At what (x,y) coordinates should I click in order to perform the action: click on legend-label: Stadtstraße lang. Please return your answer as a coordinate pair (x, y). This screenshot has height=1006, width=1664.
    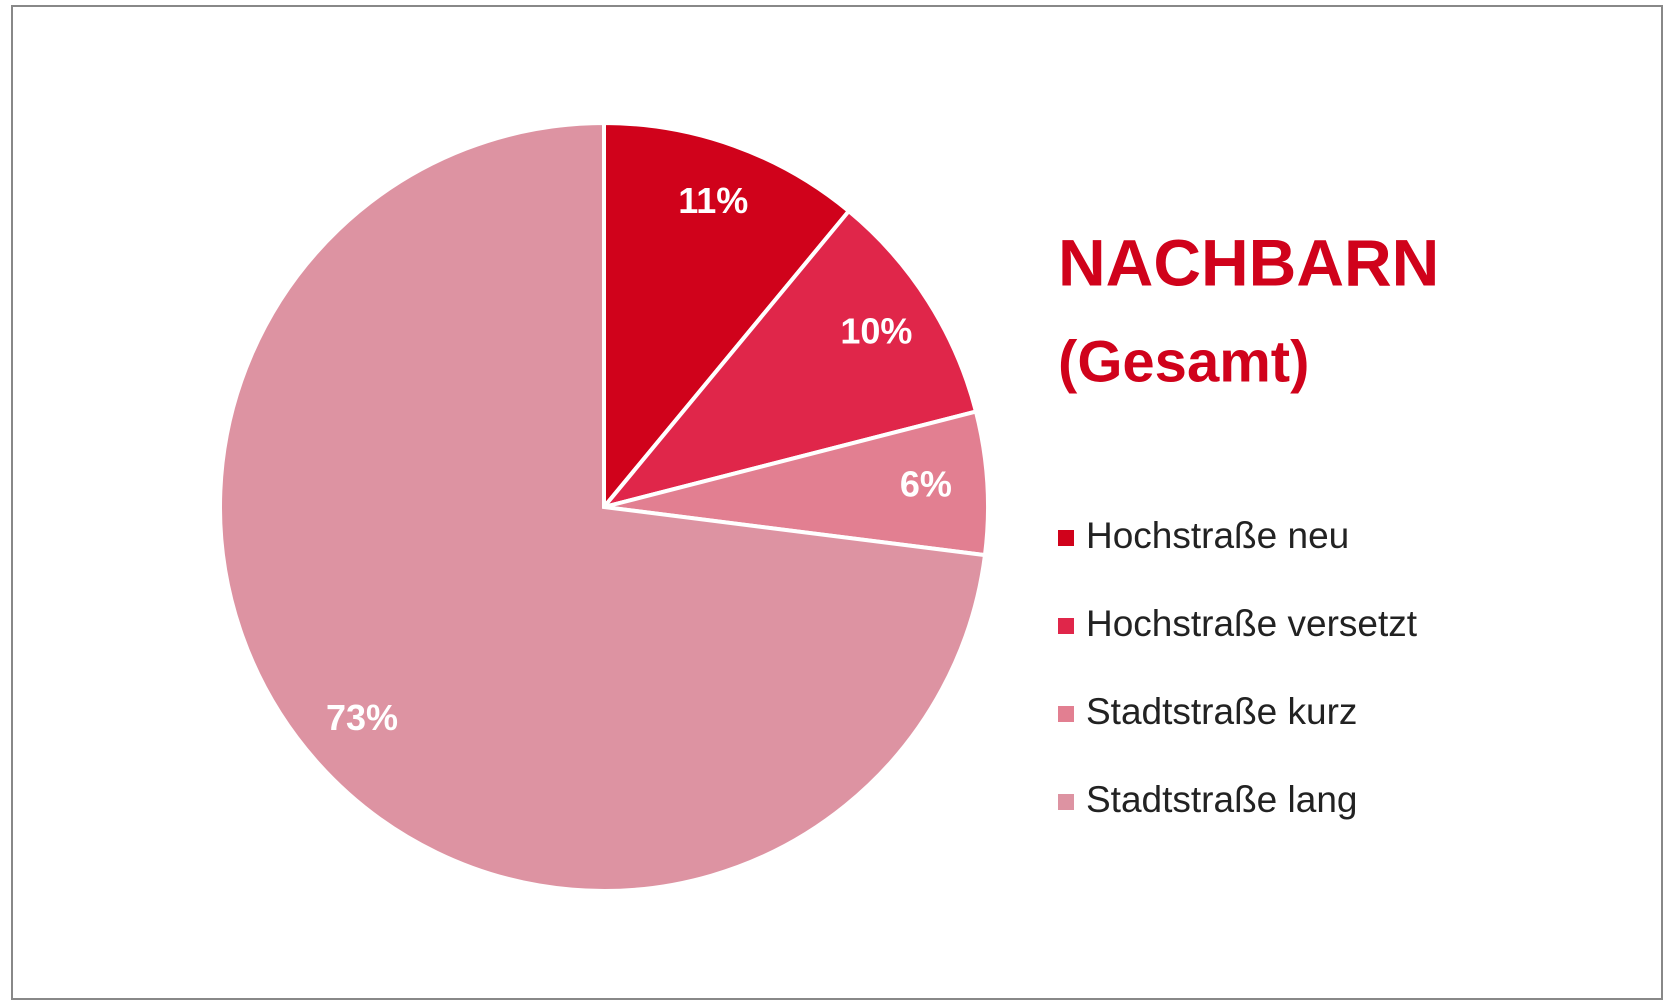
    Looking at the image, I should click on (1221, 799).